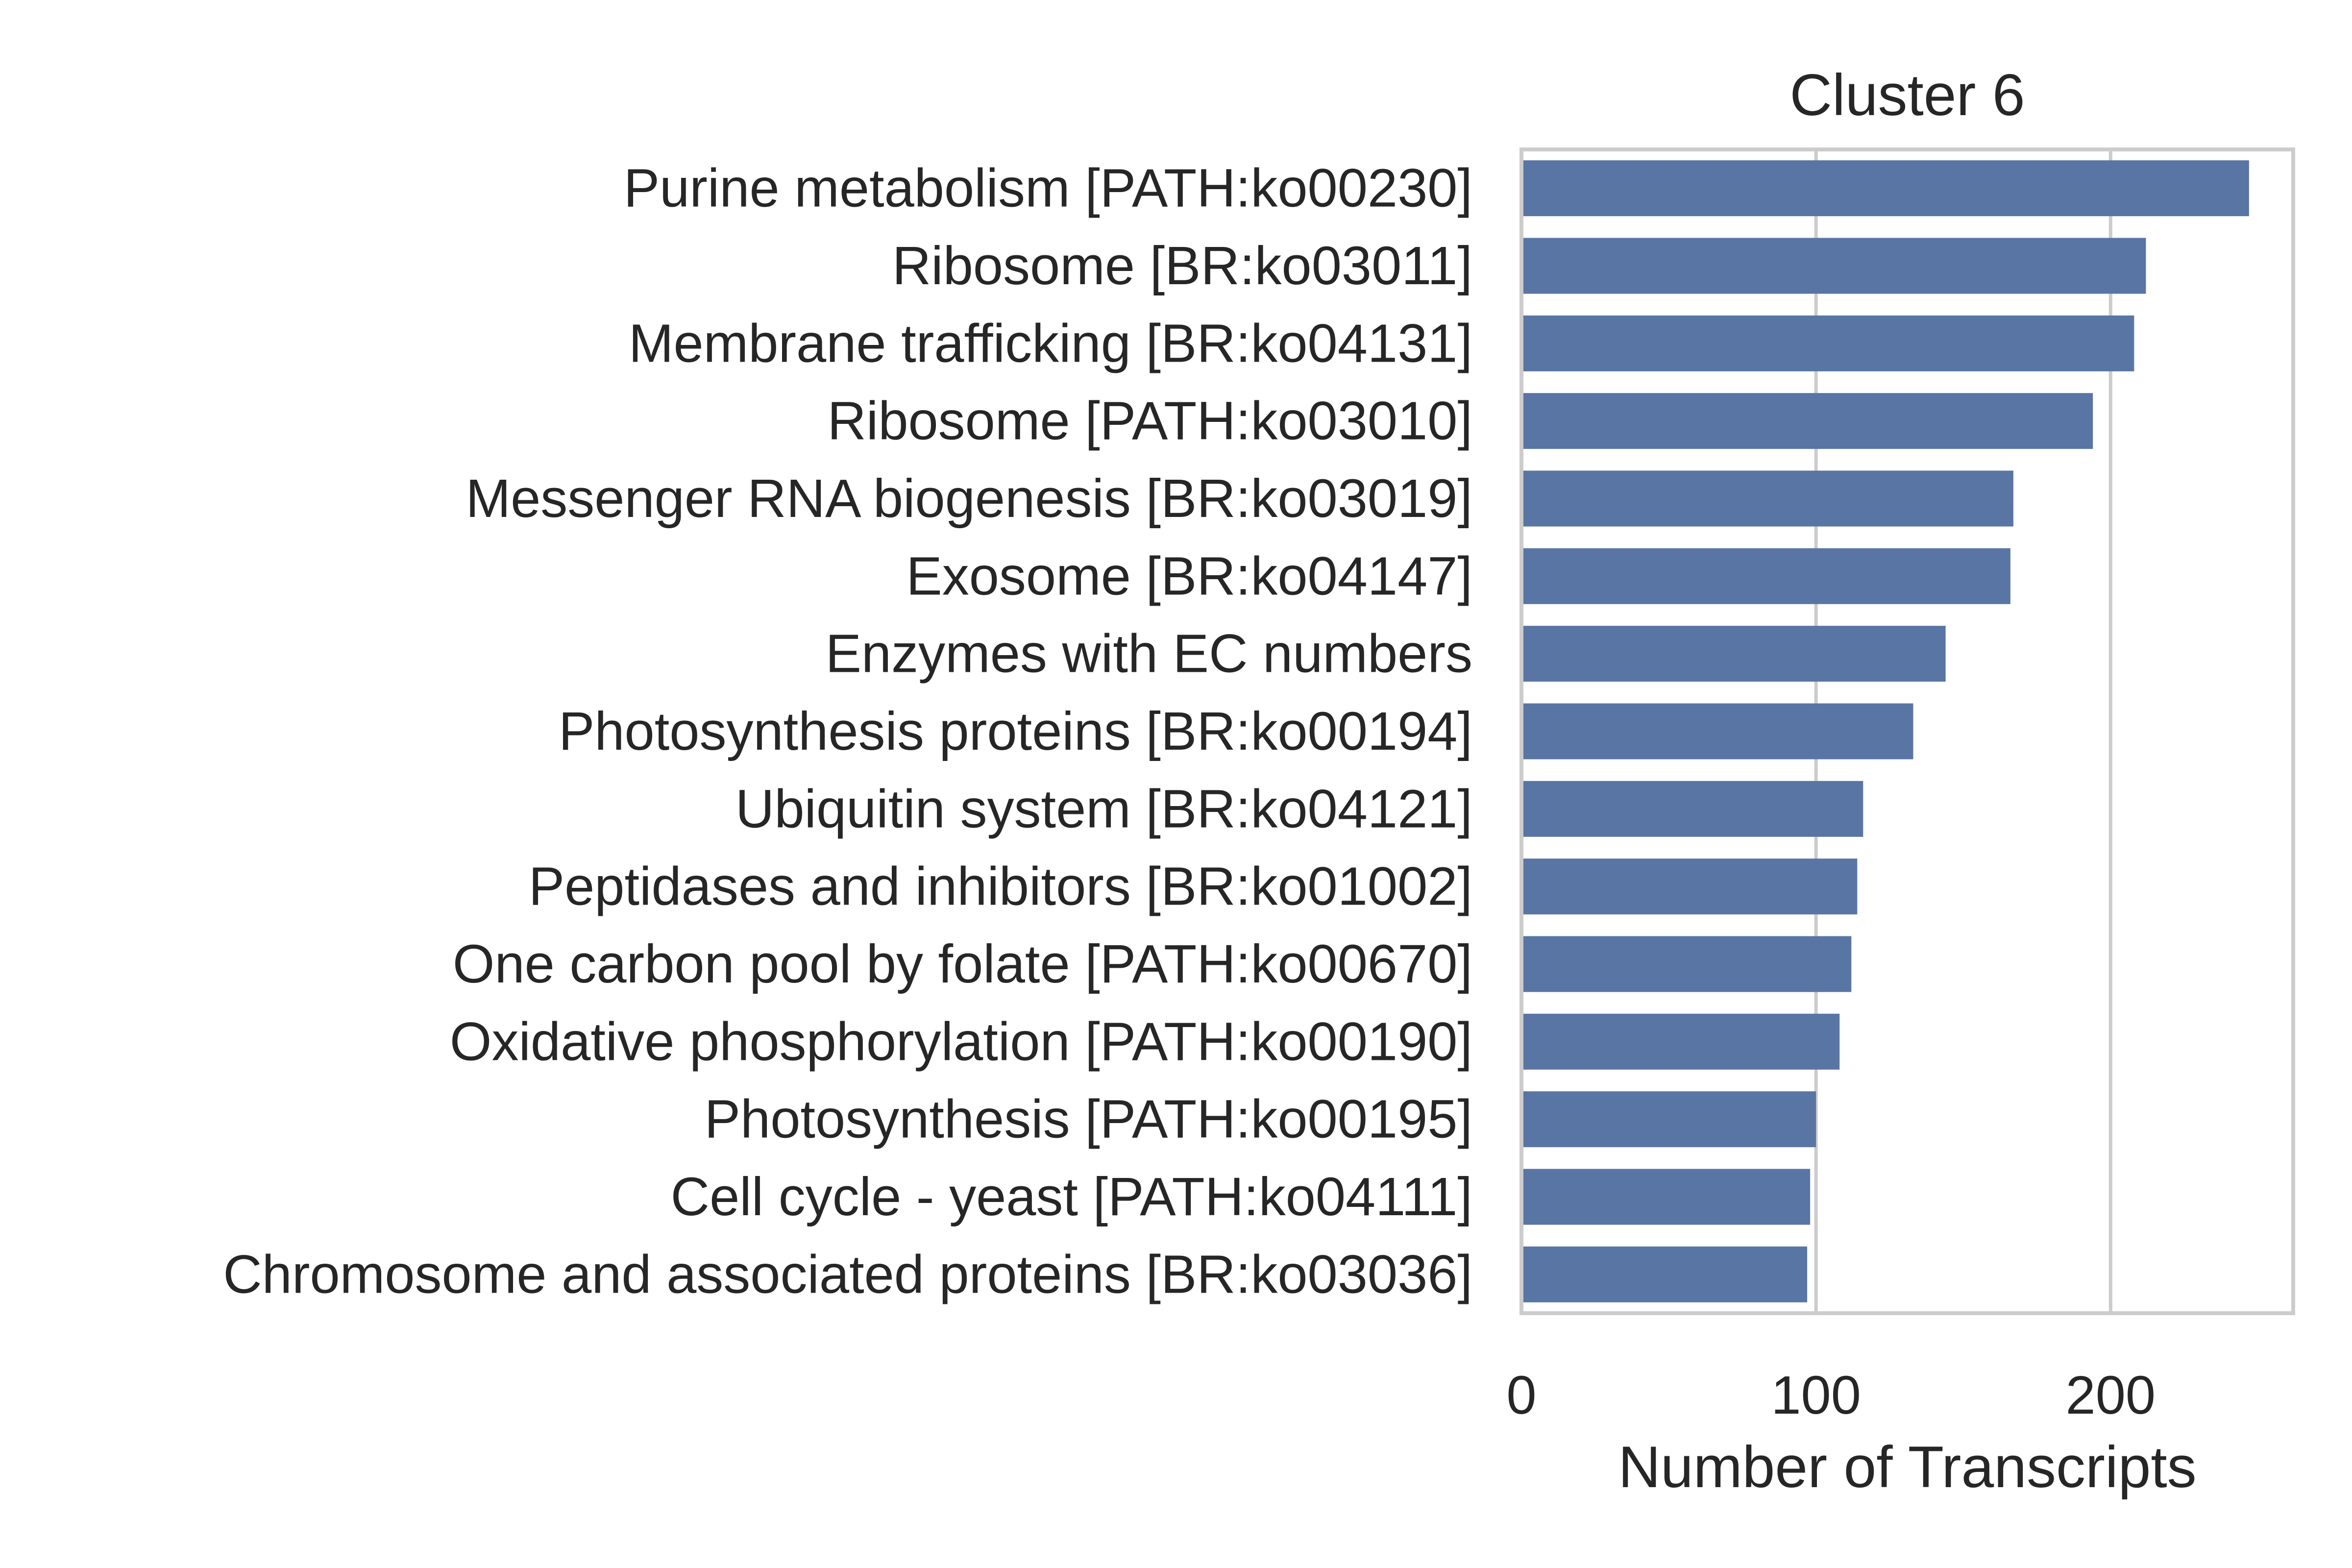 The height and width of the screenshot is (1568, 2352). Describe the element at coordinates (1071, 1197) in the screenshot. I see `category-label: Cell cycle - yeast [PATH:ko04111]` at that location.